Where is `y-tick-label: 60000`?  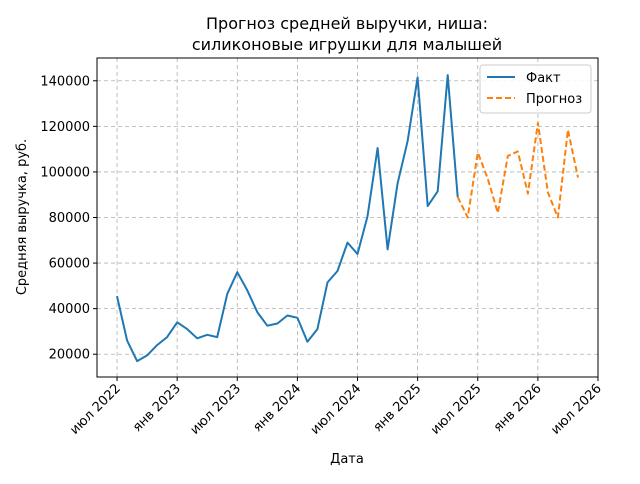
y-tick-label: 60000 is located at coordinates (69, 264).